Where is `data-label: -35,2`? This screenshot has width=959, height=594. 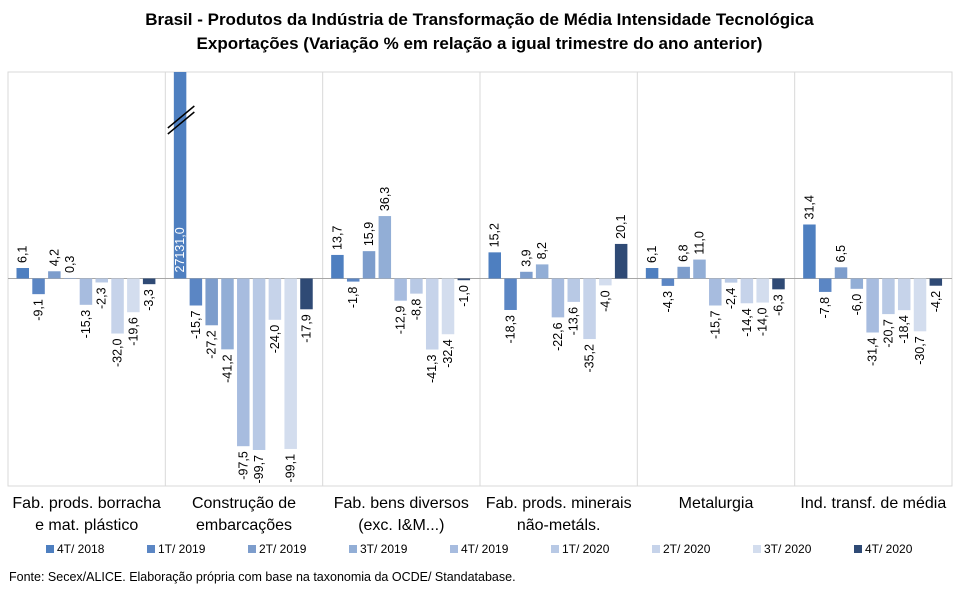 data-label: -35,2 is located at coordinates (590, 358).